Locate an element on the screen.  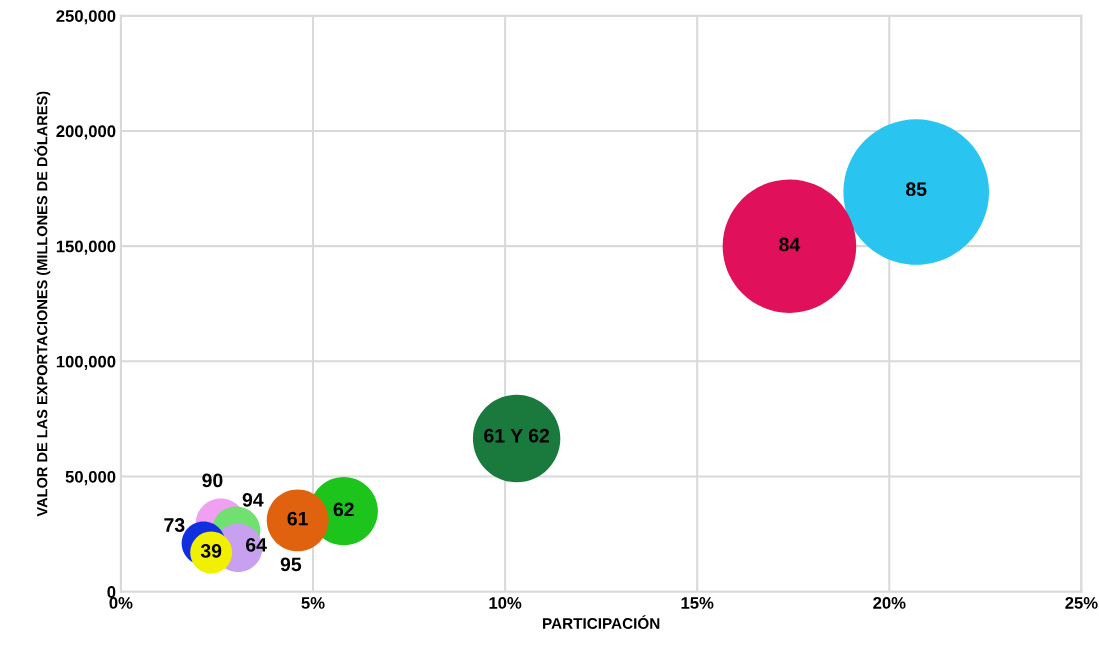
y-tick-label: 100,000 is located at coordinates (86, 362).